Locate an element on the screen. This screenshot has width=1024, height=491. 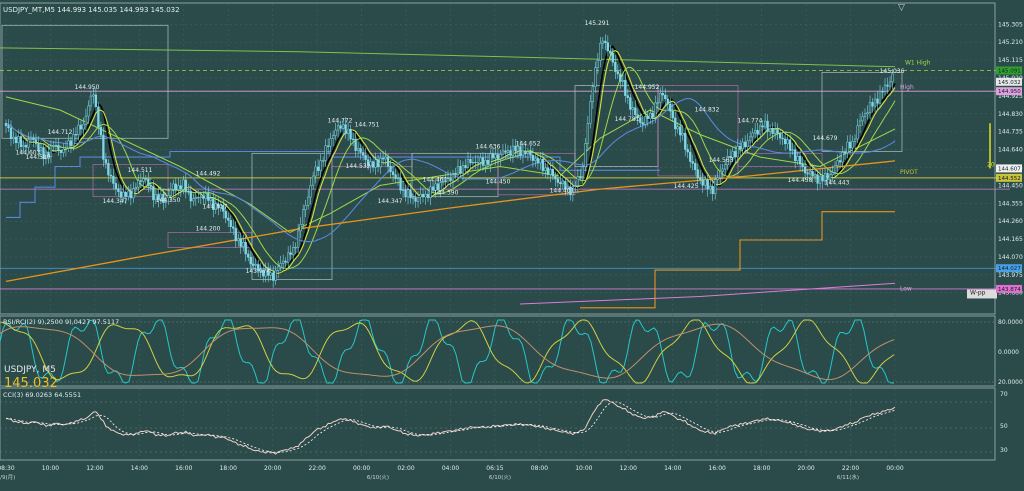
price-annotation: Low is located at coordinates (906, 289).